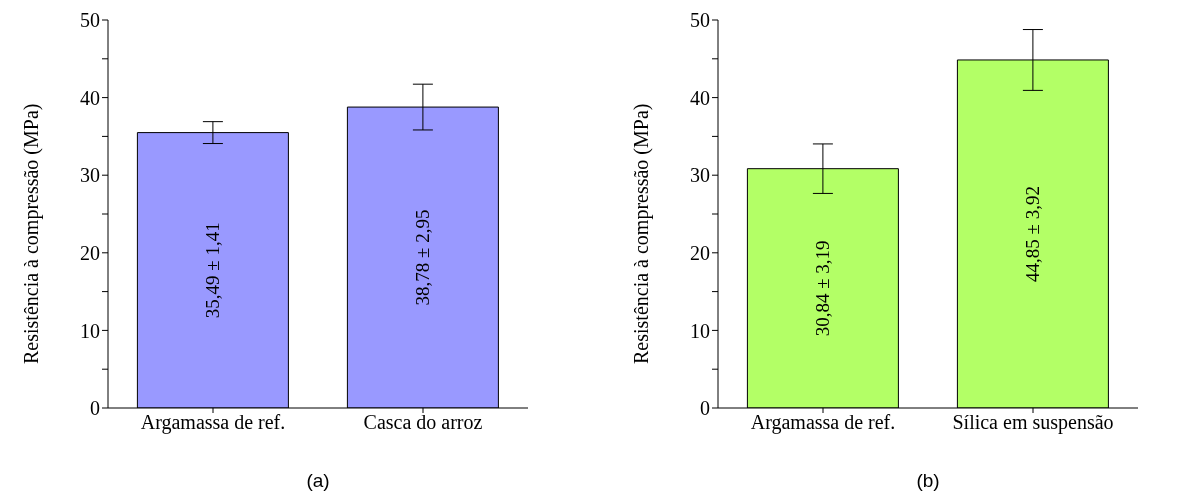  I want to click on data-label: 38,78 ± 2,95, so click(423, 257).